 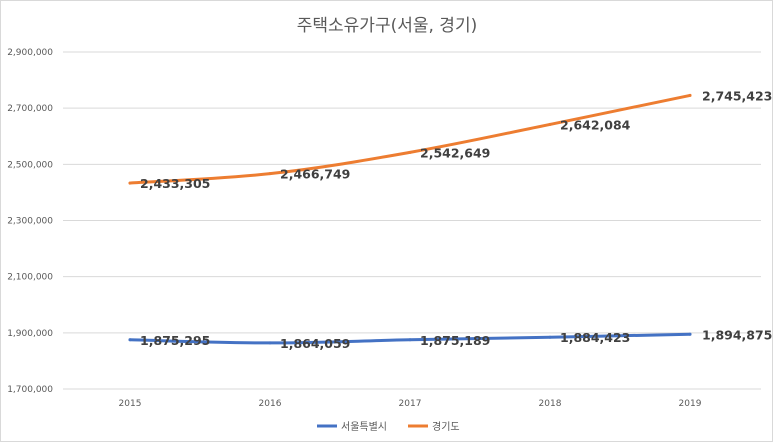 What do you see at coordinates (30, 53) in the screenshot?
I see `y-tick-label: 2,900,000` at bounding box center [30, 53].